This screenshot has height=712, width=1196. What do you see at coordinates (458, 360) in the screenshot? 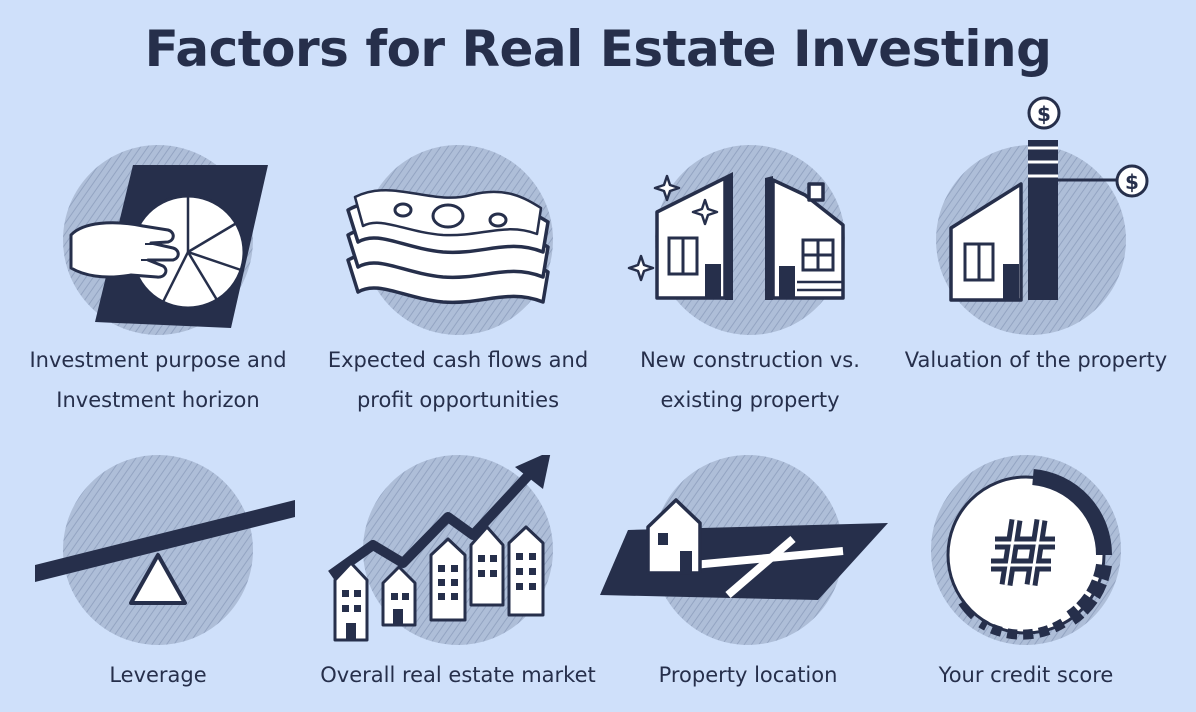
I see `factor-label-line1: Expected cash flows and` at bounding box center [458, 360].